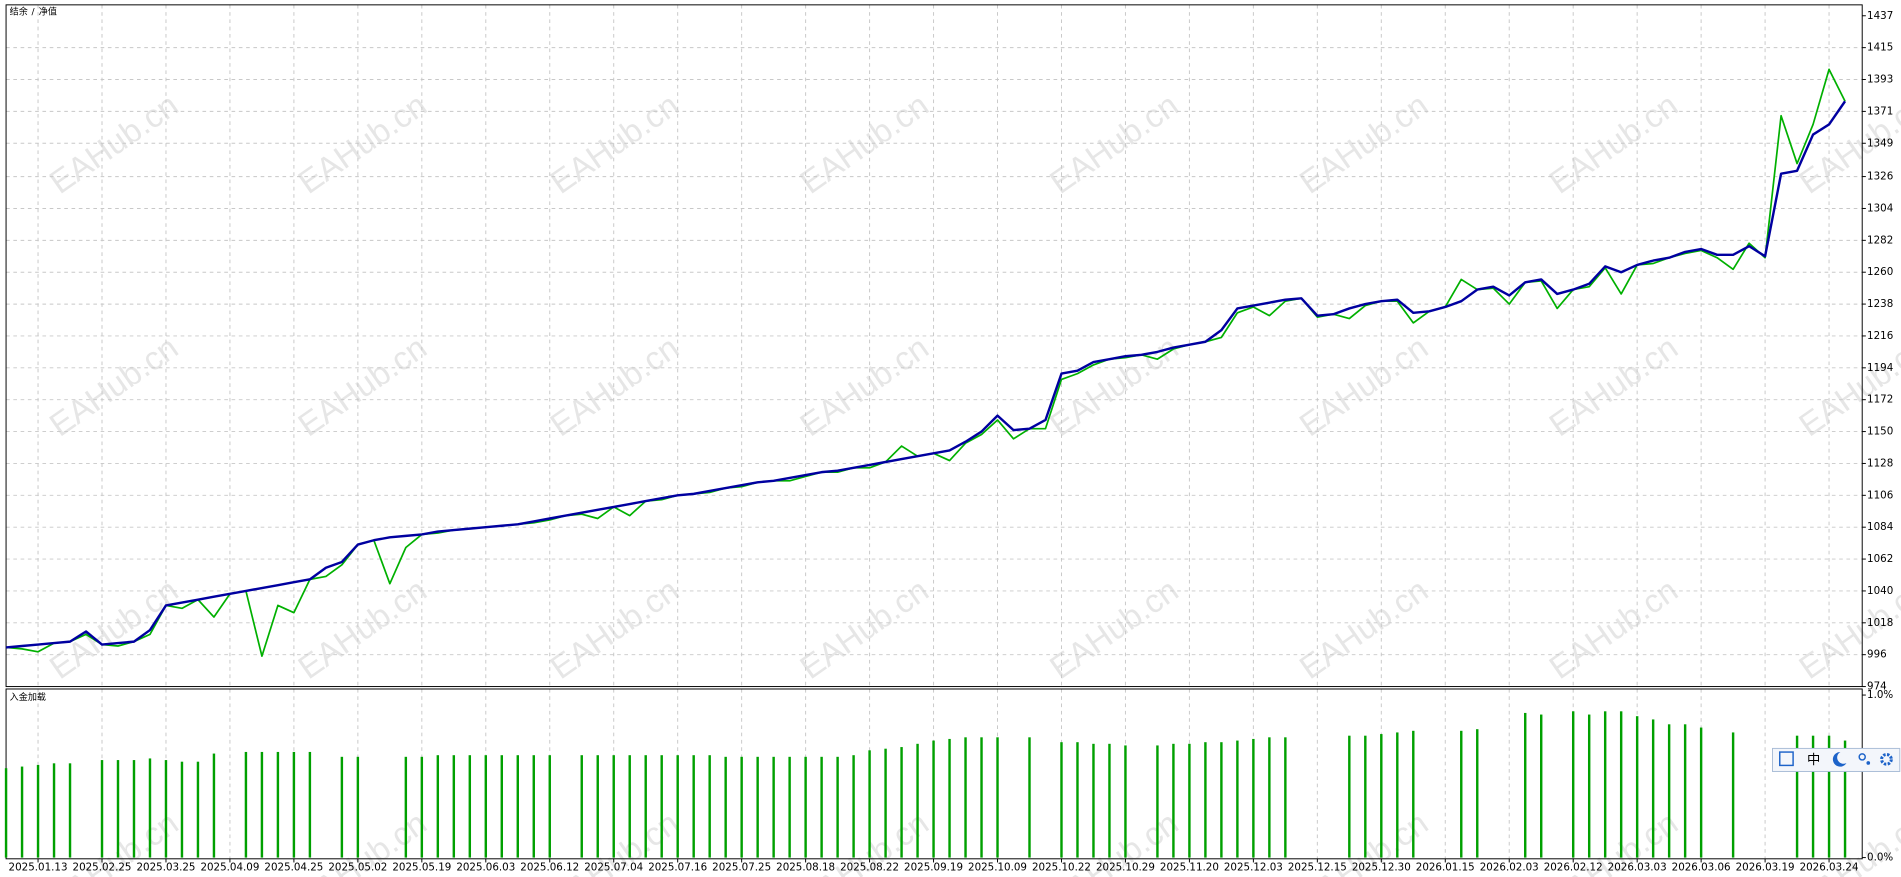 This screenshot has width=1901, height=877. What do you see at coordinates (102, 867) in the screenshot?
I see `x-tick-label: 2025.02.25` at bounding box center [102, 867].